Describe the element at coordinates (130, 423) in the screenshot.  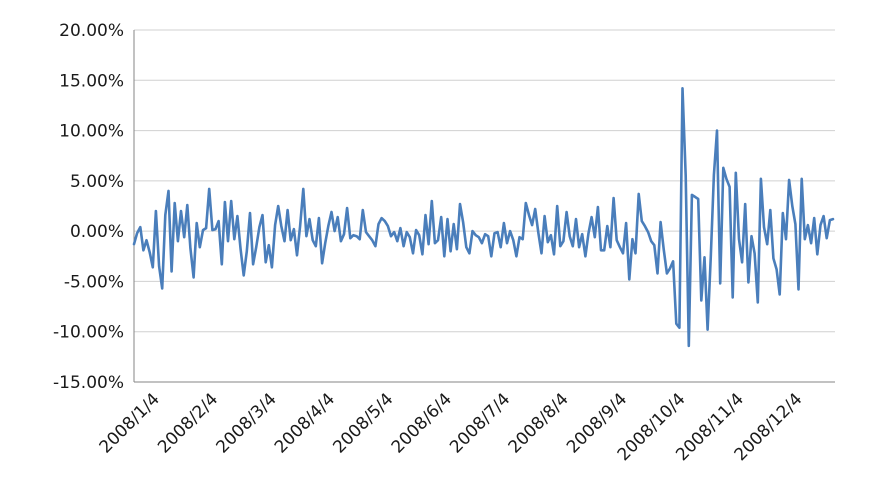
I see `x-tick-label: 2008/1/4` at that location.